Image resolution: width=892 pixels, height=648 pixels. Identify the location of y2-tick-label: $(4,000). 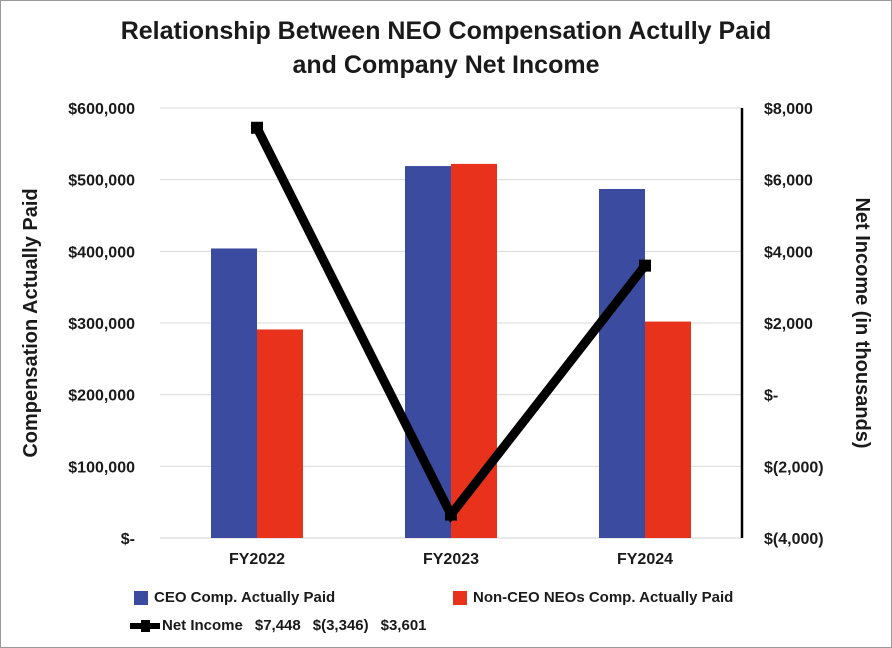
(794, 539).